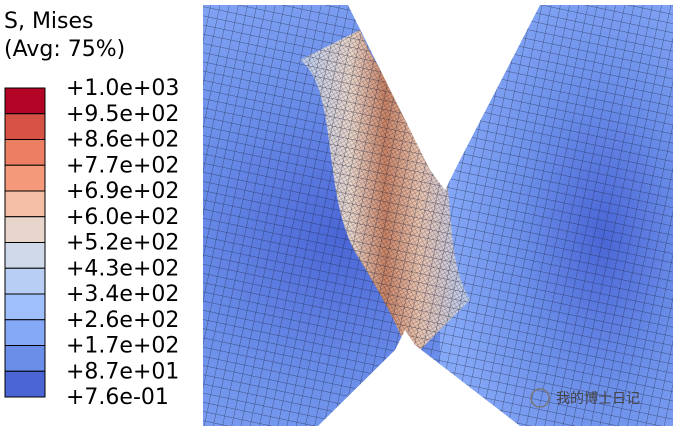 The height and width of the screenshot is (431, 677). I want to click on legend-label: +6.0e+02, so click(122, 217).